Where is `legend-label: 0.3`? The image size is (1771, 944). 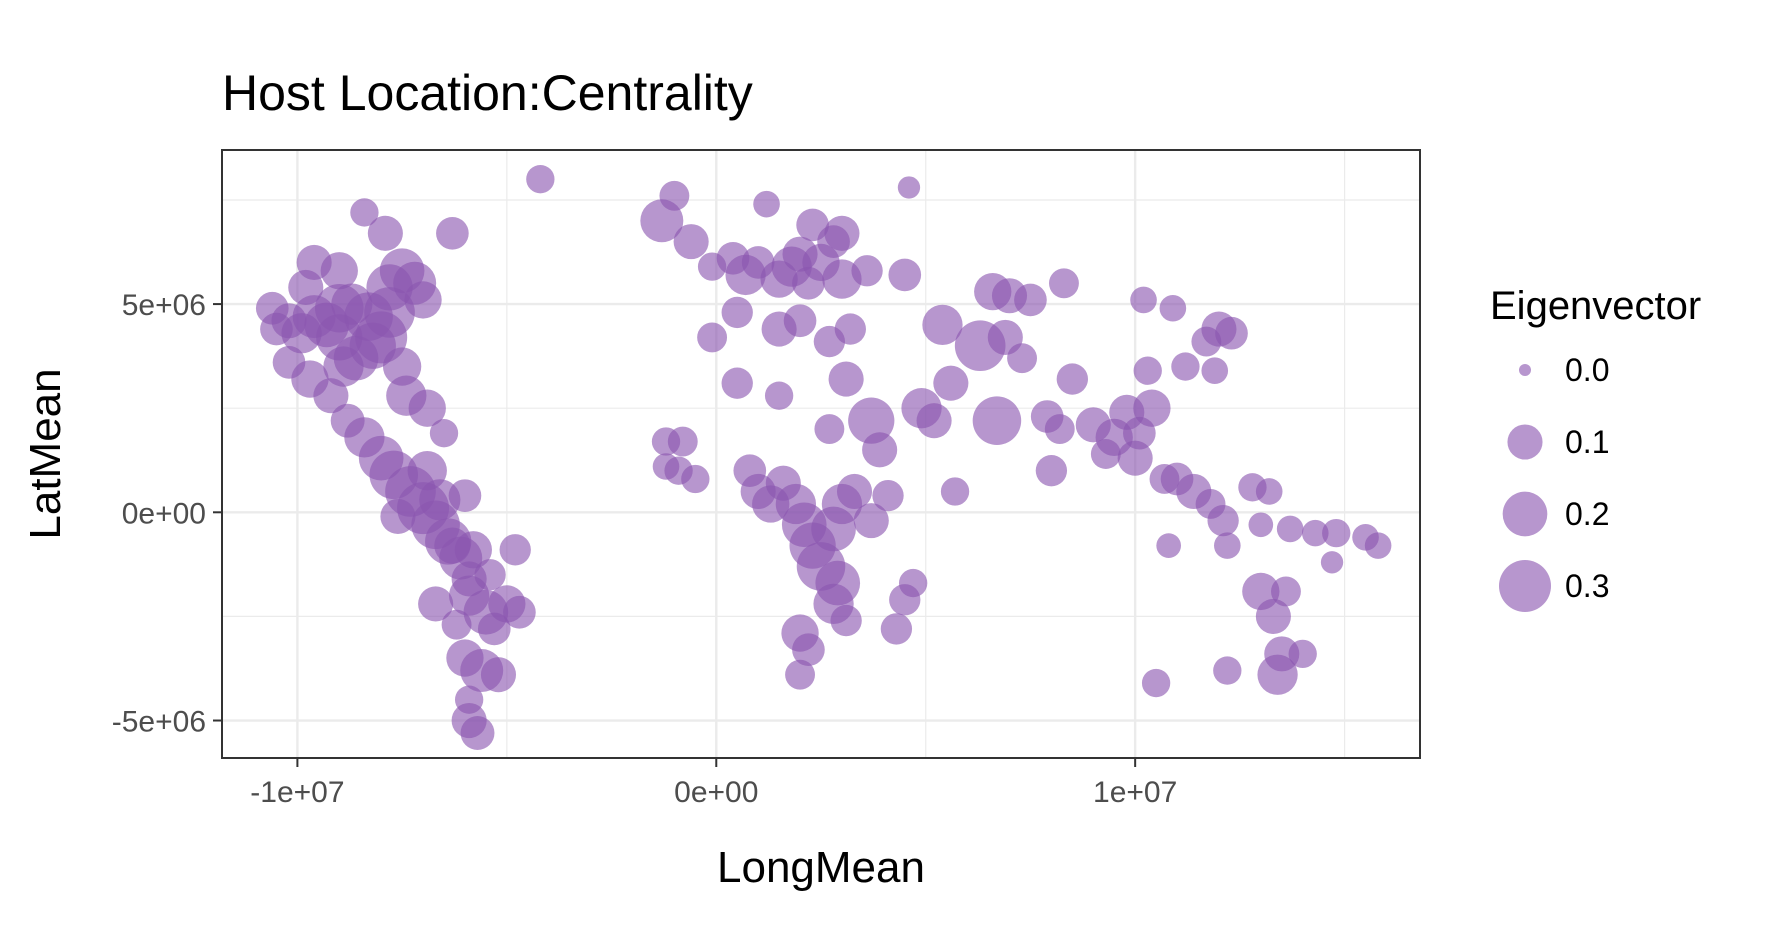 legend-label: 0.3 is located at coordinates (1587, 586).